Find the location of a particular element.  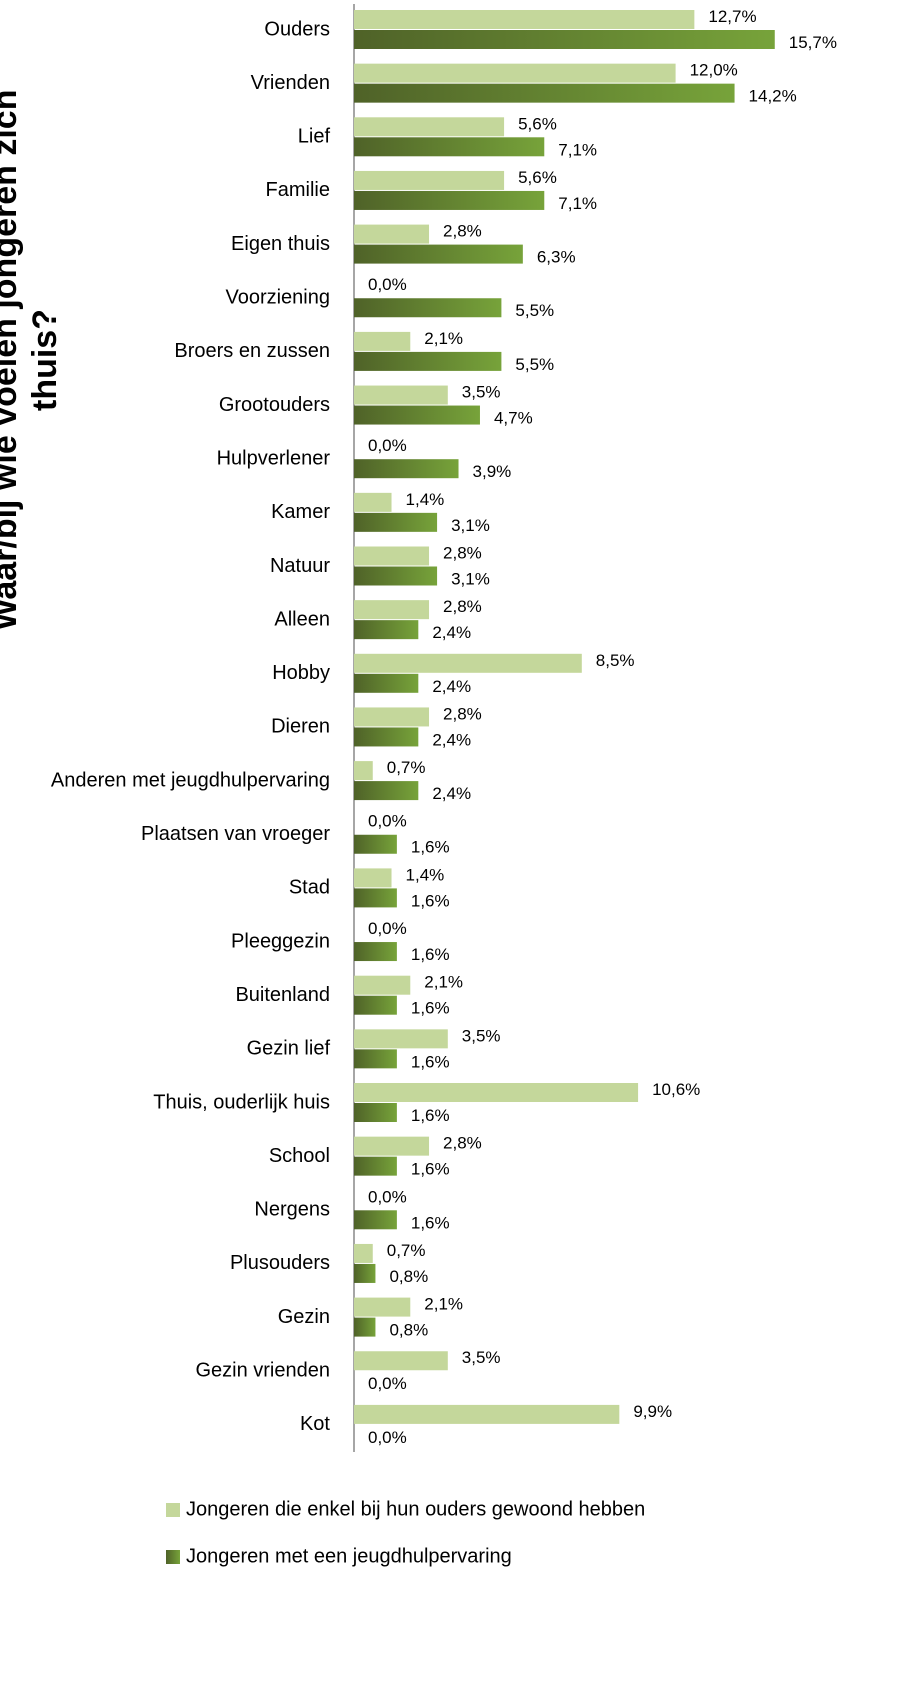

data-label: 14,2% is located at coordinates (773, 96).